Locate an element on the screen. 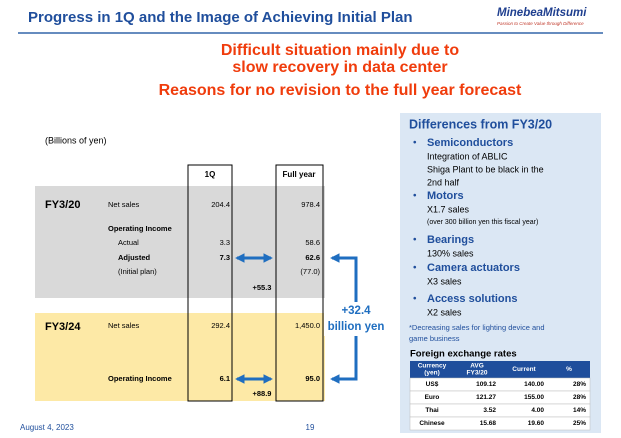  fx-cell: US$ is located at coordinates (432, 384).